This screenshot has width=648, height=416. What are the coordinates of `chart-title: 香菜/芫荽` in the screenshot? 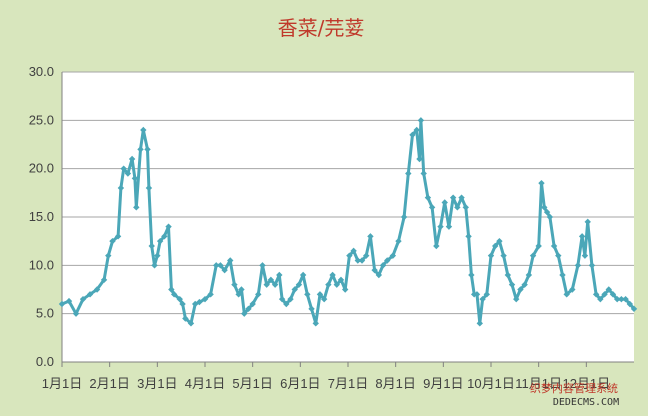 It's located at (321, 28).